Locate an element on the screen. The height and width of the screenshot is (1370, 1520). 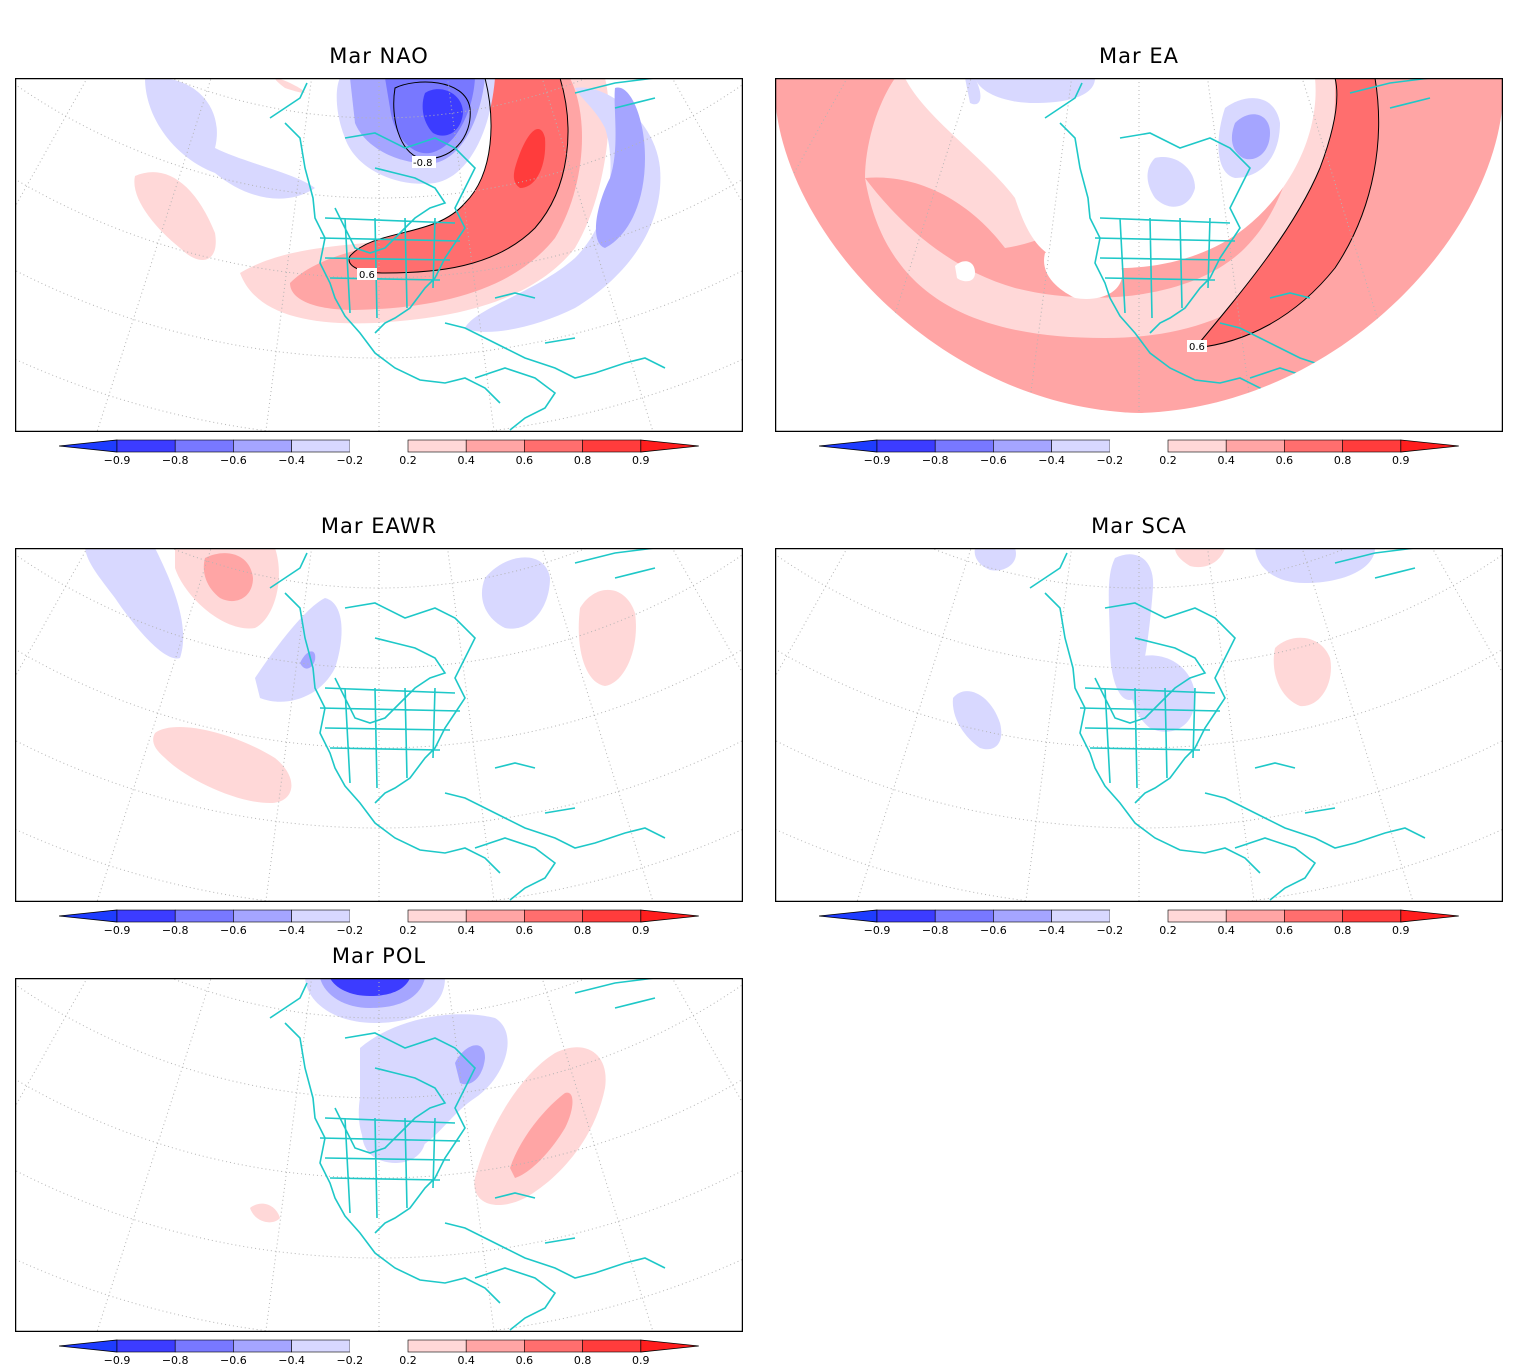
panel-title: Mar EAWR is located at coordinates (379, 526).